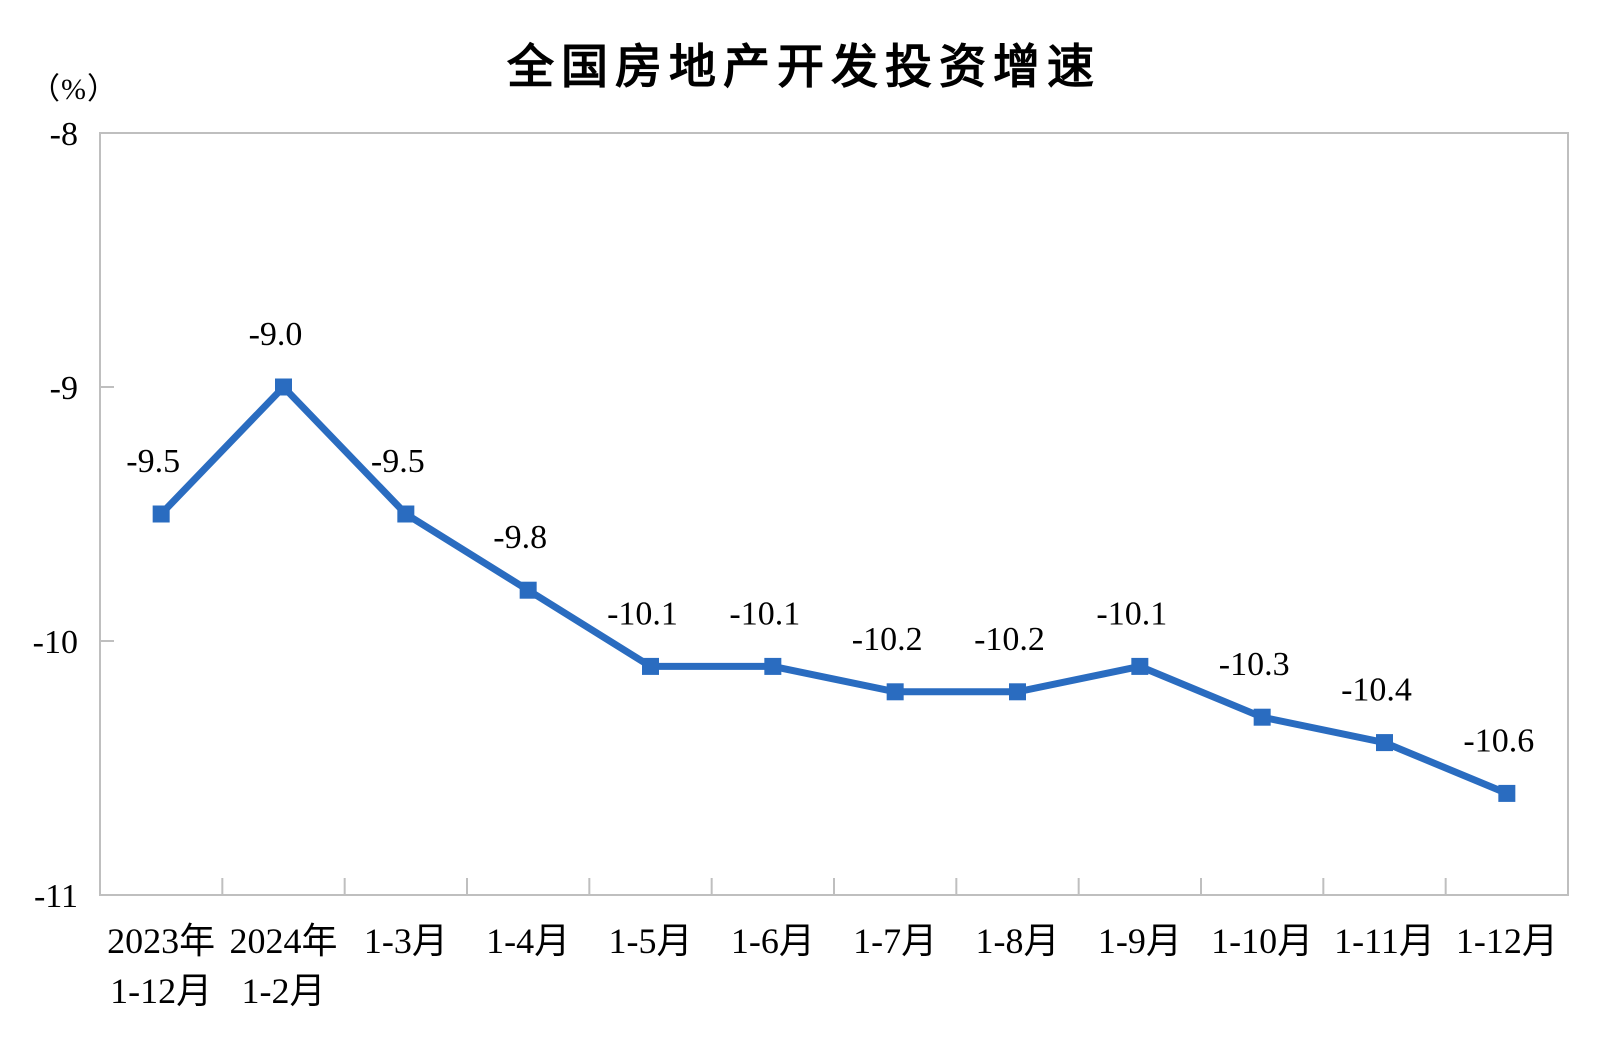  What do you see at coordinates (520, 537) in the screenshot?
I see `data-point-label: -9.8` at bounding box center [520, 537].